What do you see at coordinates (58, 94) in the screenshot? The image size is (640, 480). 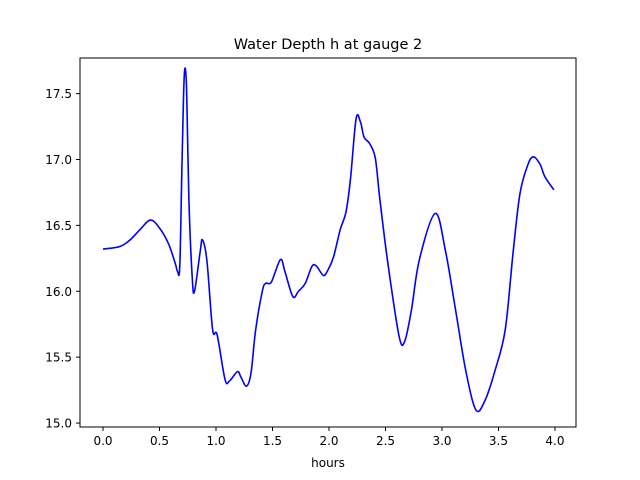 I see `y-tick-label: 17.5` at bounding box center [58, 94].